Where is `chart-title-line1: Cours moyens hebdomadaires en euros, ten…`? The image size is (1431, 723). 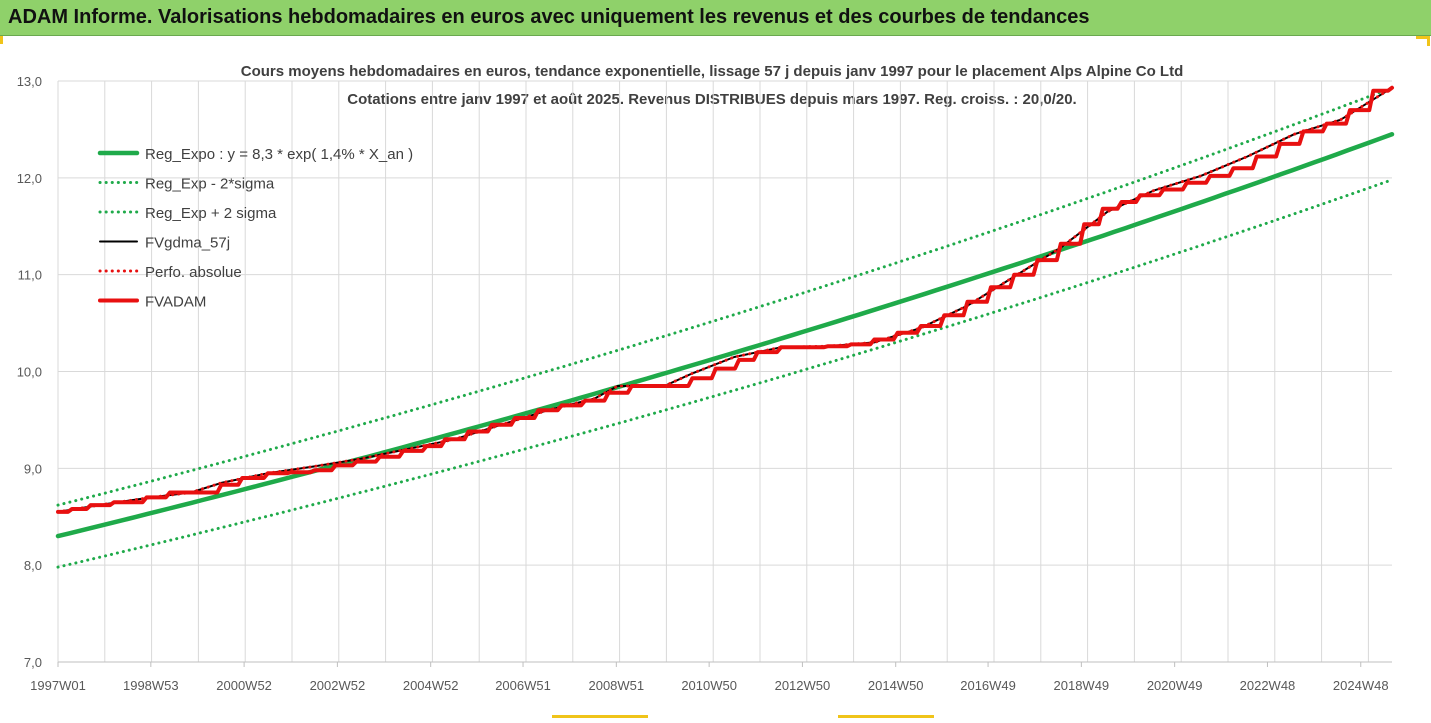
chart-title-line1: Cours moyens hebdomadaires en euros, ten… is located at coordinates (712, 71).